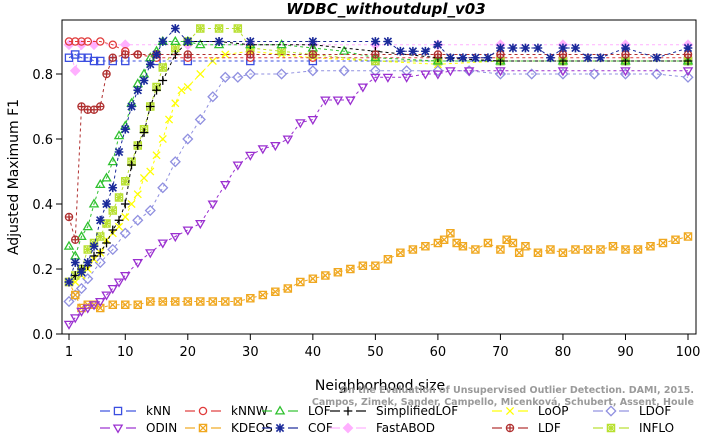 Image resolution: width=702 pixels, height=434 pixels. I want to click on legend-item: kNN, so click(135, 411).